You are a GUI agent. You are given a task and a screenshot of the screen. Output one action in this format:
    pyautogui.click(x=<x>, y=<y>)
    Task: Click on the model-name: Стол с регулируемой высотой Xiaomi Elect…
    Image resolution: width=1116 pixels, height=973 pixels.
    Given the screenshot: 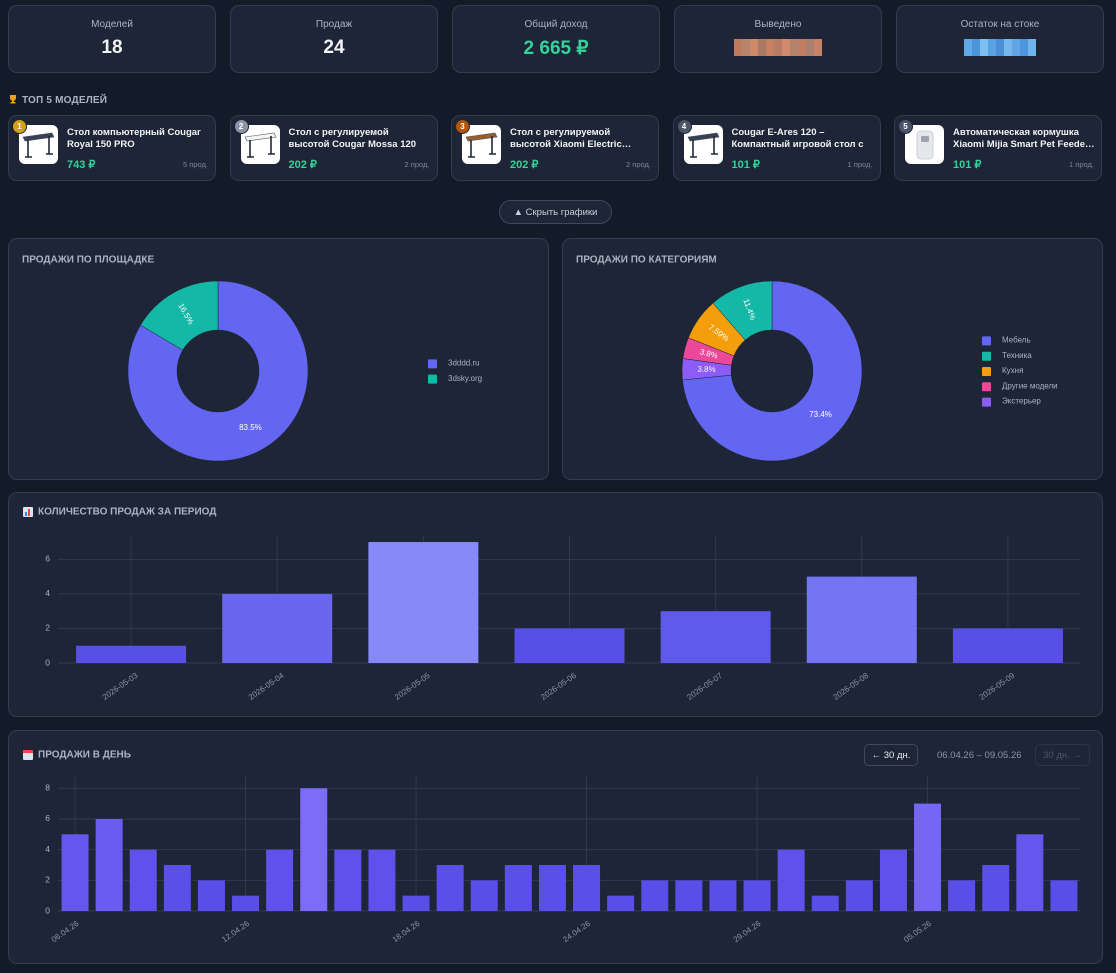 What is the action you would take?
    pyautogui.click(x=566, y=138)
    